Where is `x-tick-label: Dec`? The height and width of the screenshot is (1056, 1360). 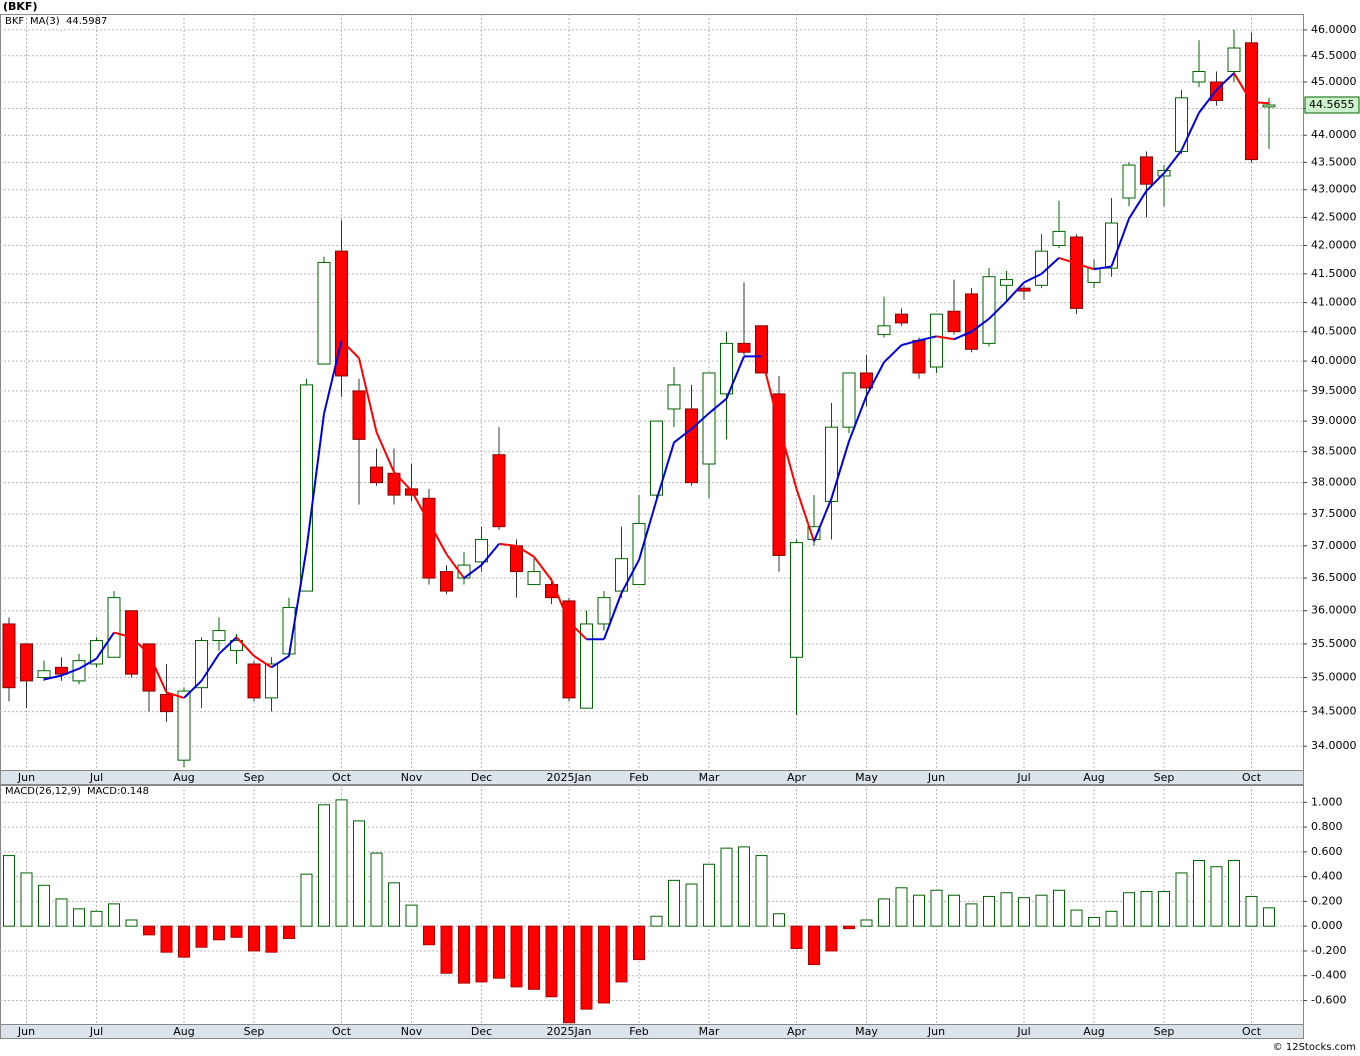 x-tick-label: Dec is located at coordinates (481, 777).